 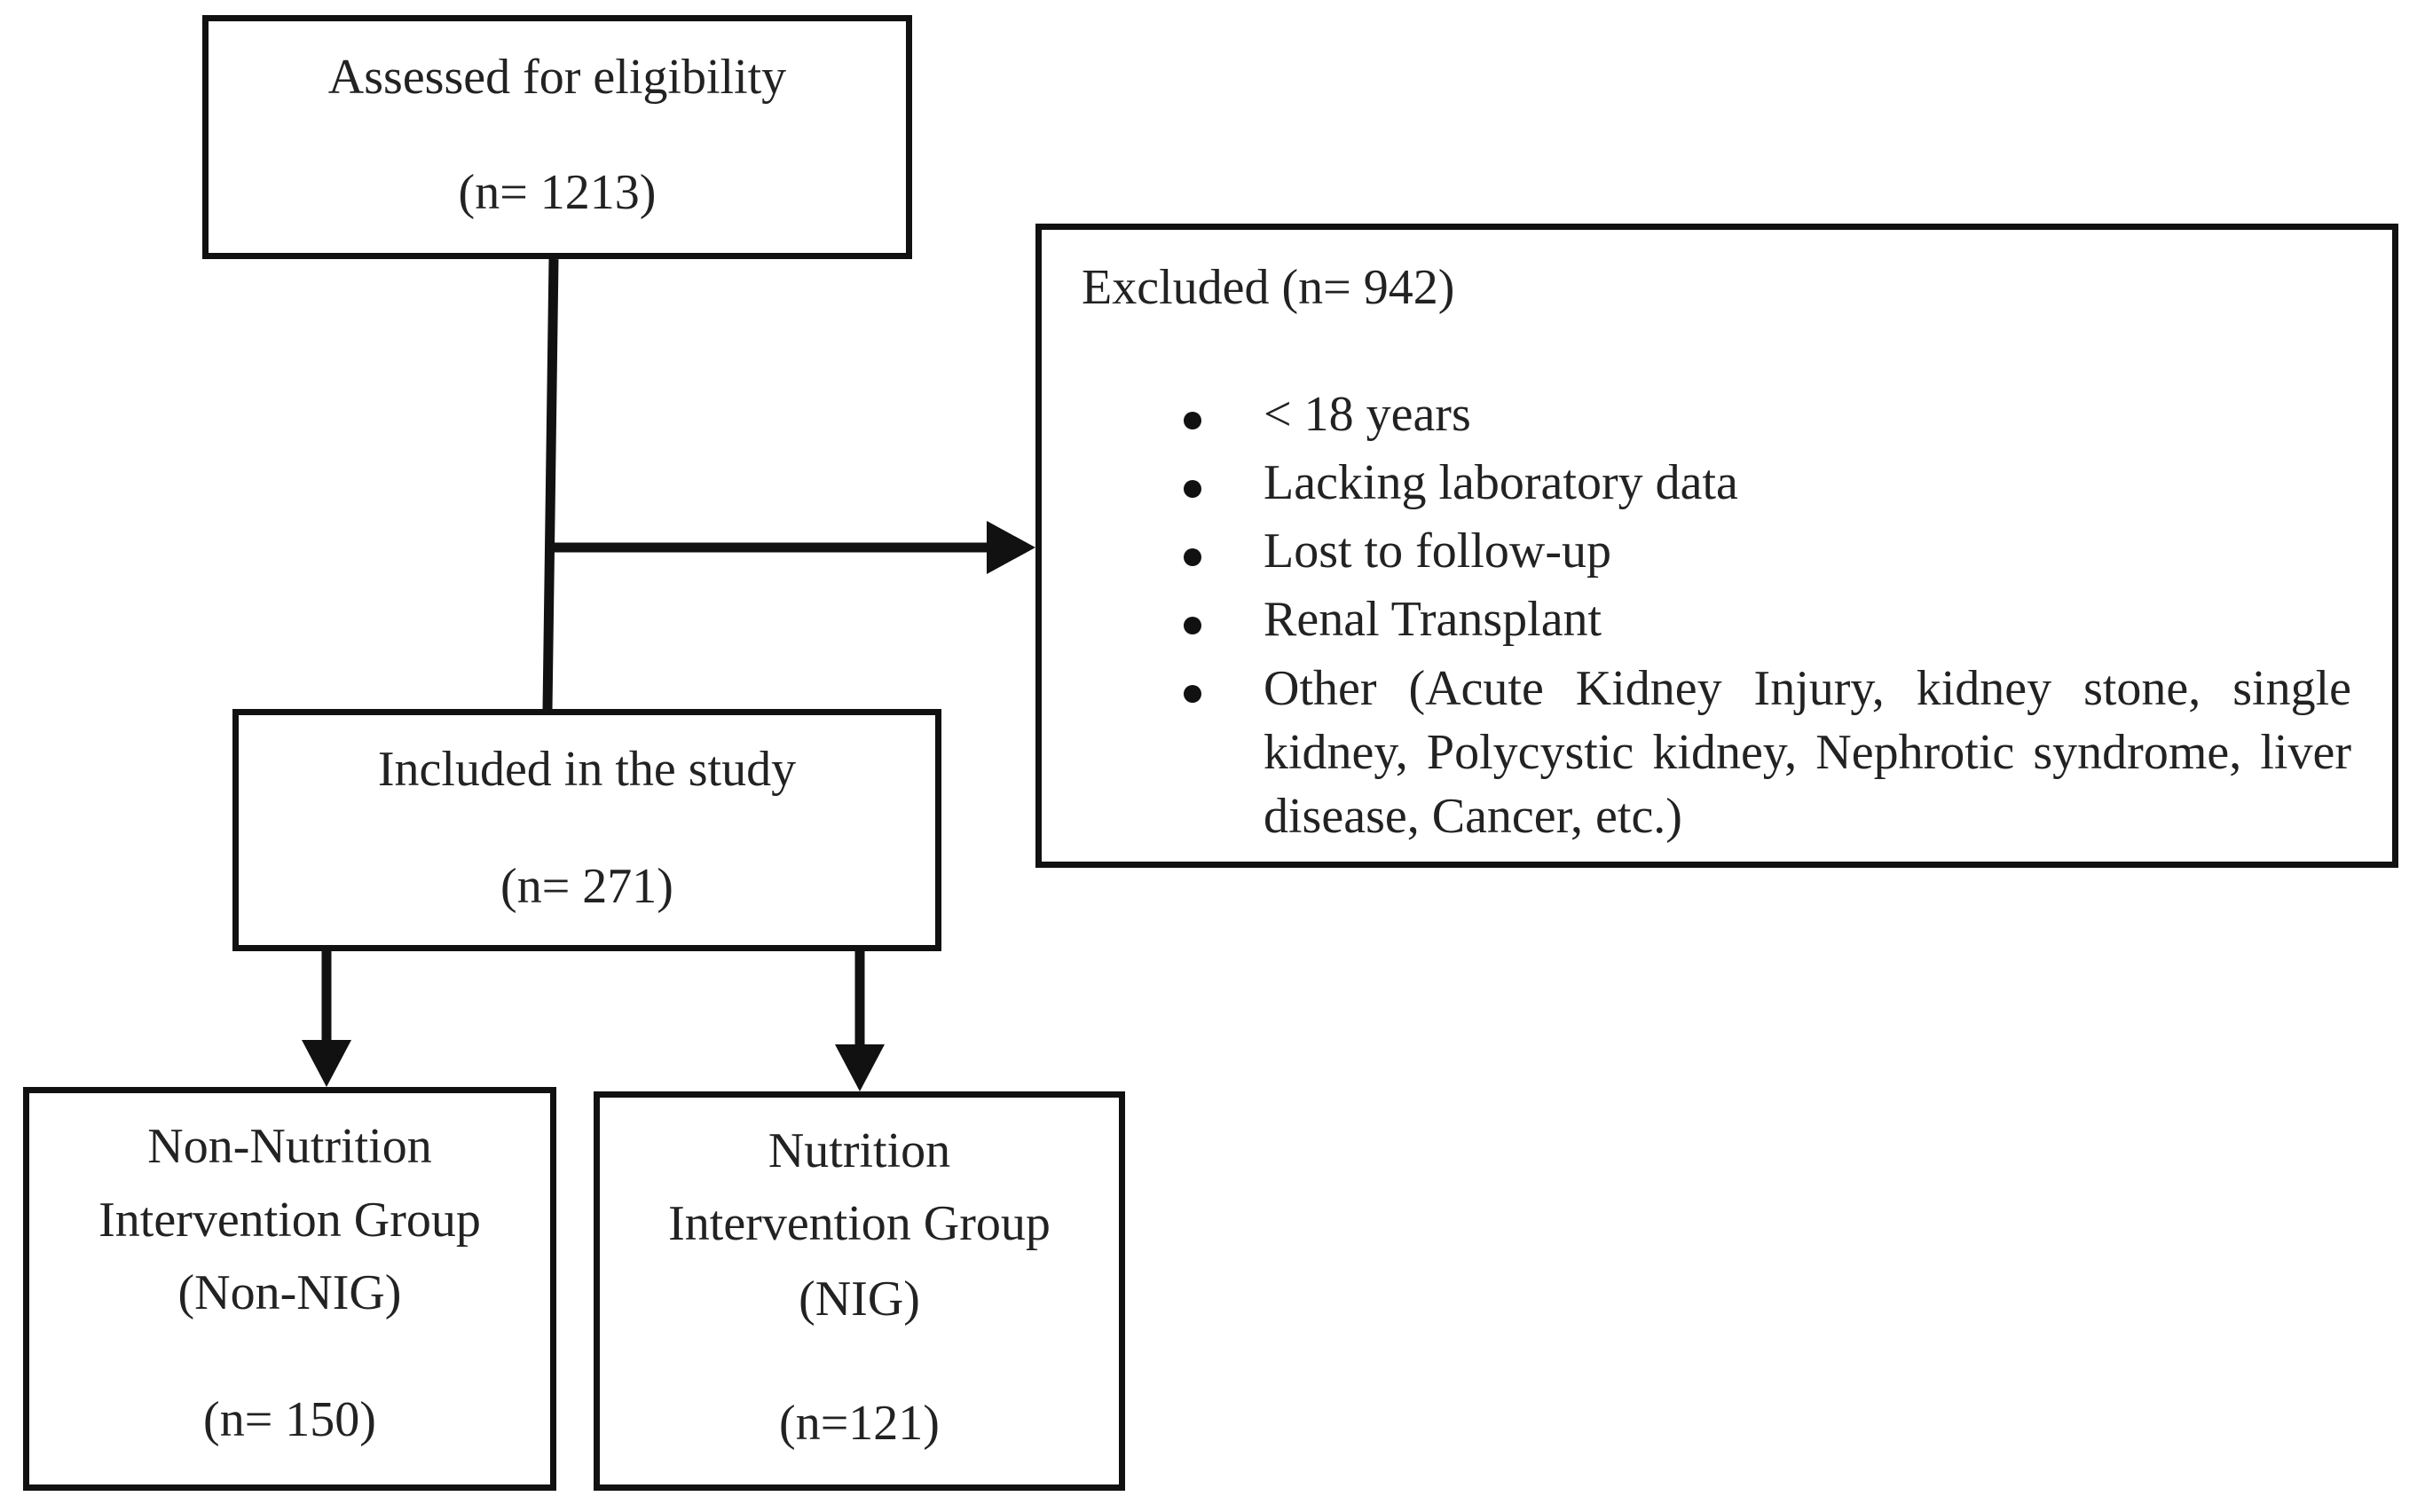 What do you see at coordinates (289, 1292) in the screenshot?
I see `box-text: (Non-NIG)` at bounding box center [289, 1292].